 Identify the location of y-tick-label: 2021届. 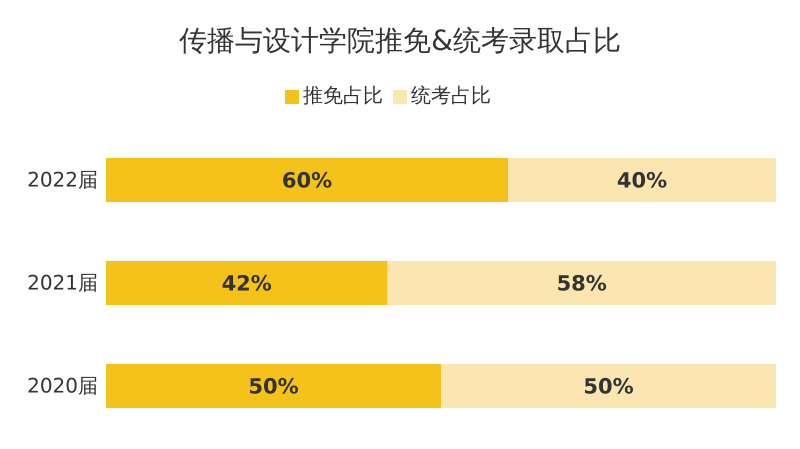
(62, 282).